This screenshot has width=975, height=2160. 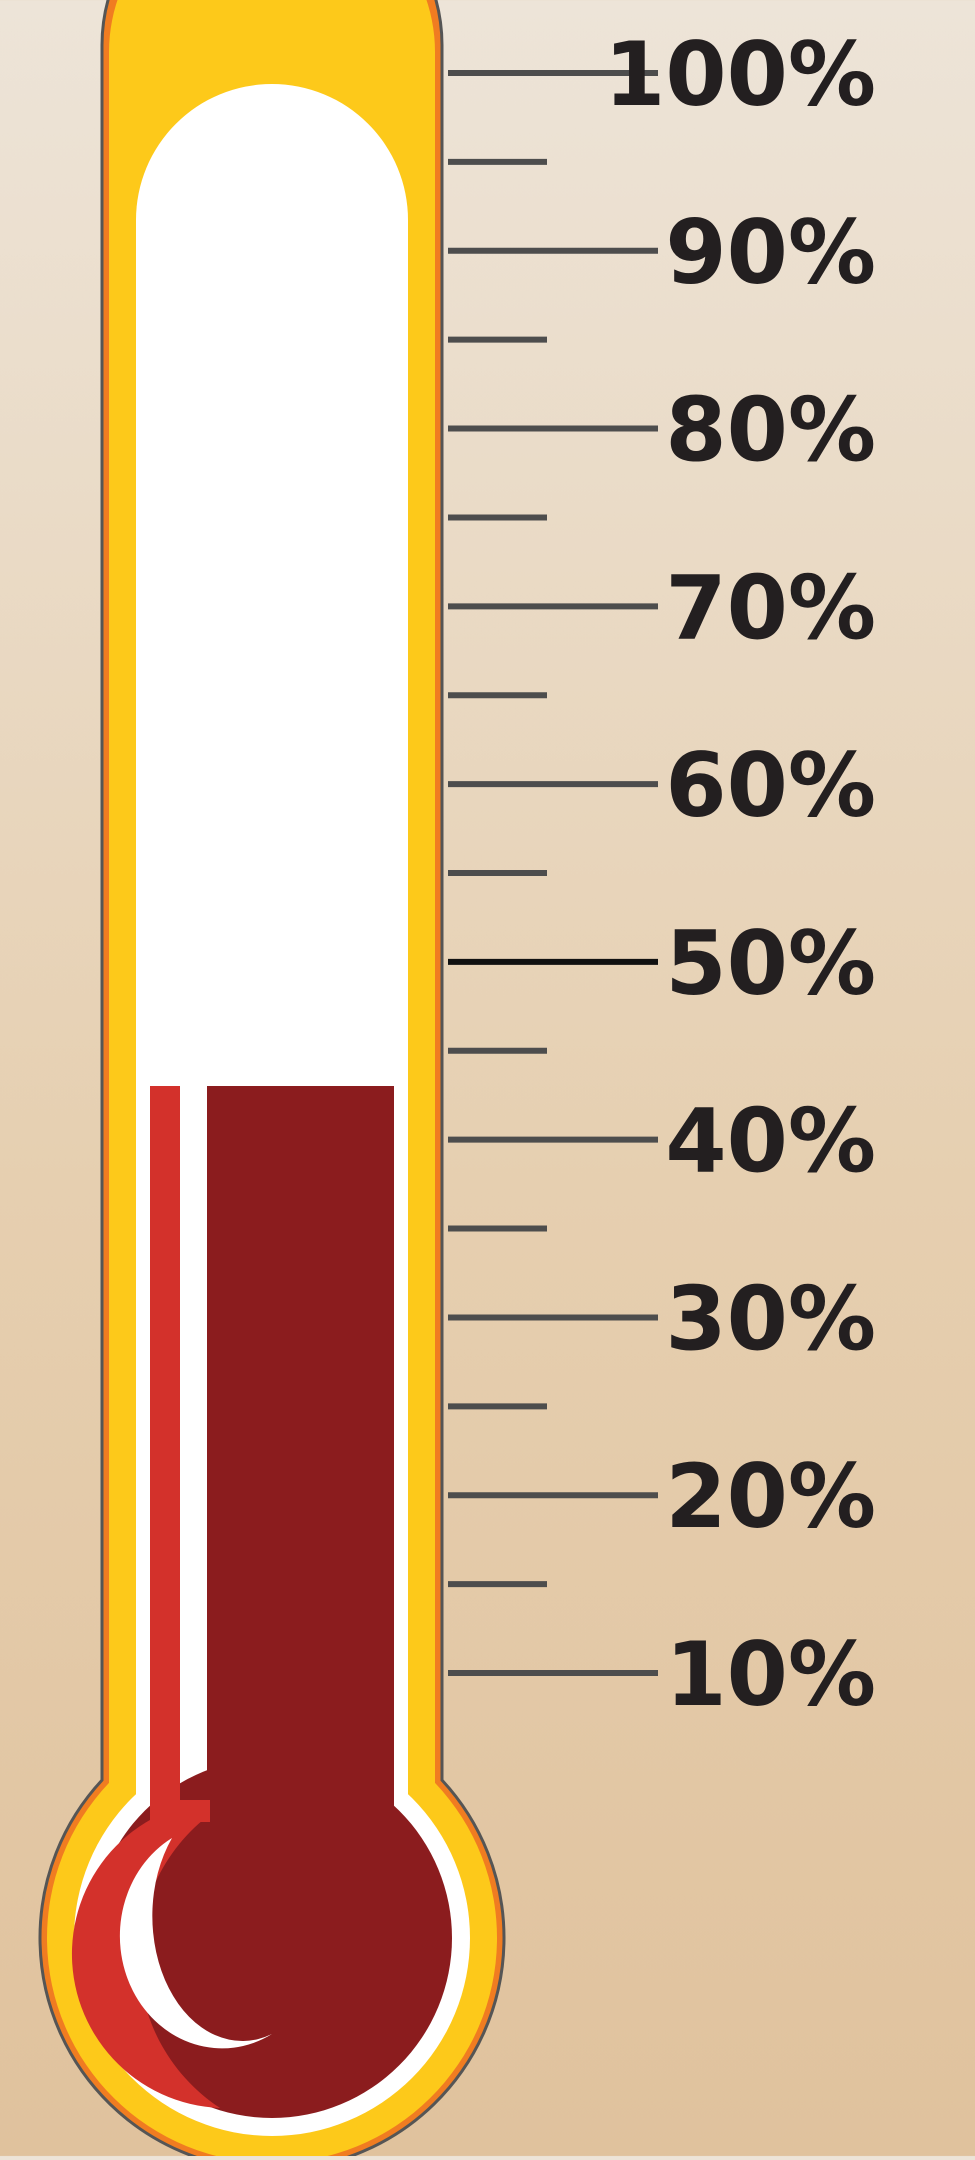 I want to click on bulb-highlight, so click(x=151, y=1953).